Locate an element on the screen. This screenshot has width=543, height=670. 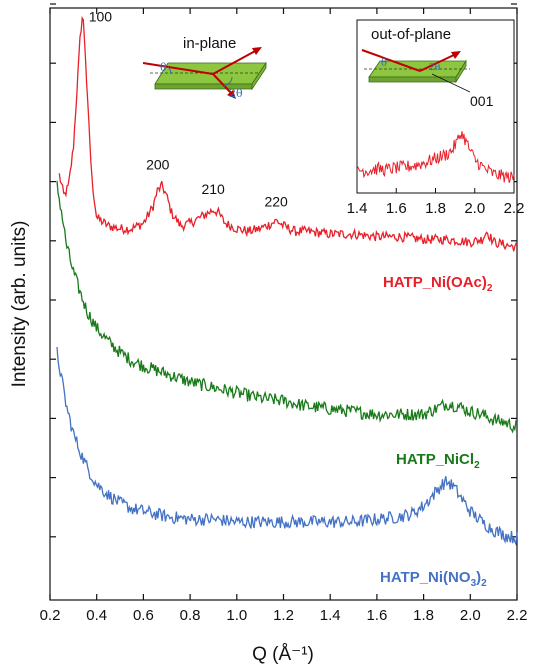
inset-leader-line is located at coordinates (451, 83).